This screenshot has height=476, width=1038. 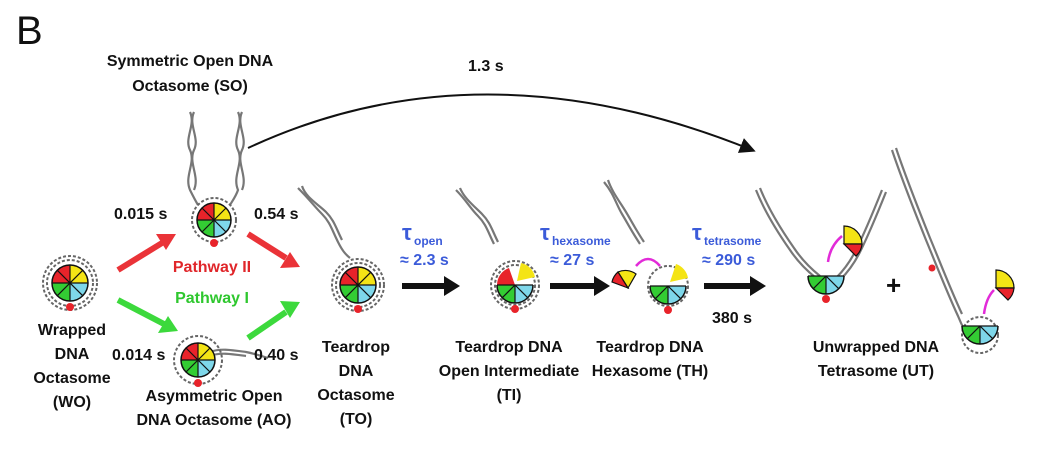 I want to click on ti-label-line1: Teardrop DNA, so click(x=509, y=347).